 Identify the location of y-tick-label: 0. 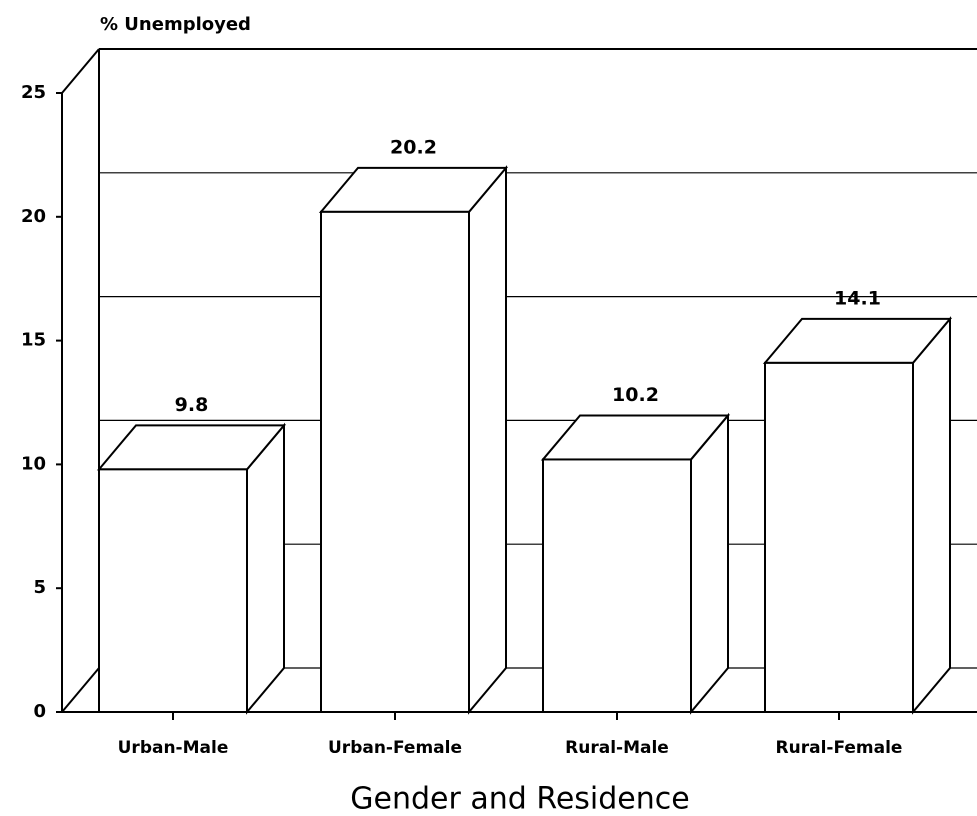
(39, 711).